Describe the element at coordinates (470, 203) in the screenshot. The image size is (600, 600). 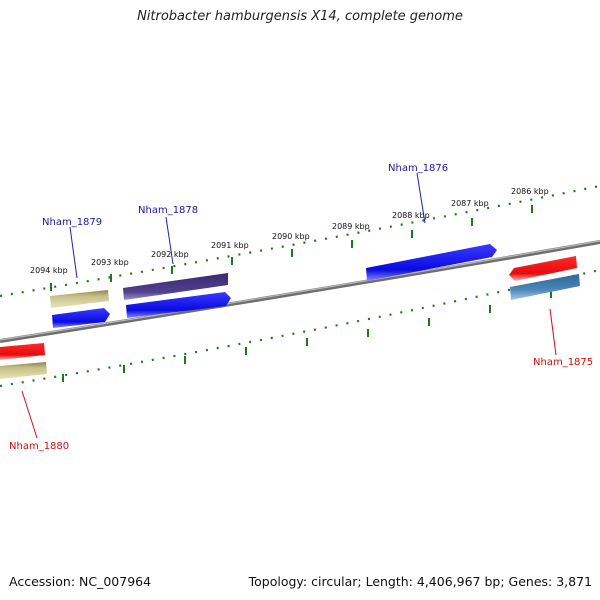
I see `tick-label: 2087 kbp` at that location.